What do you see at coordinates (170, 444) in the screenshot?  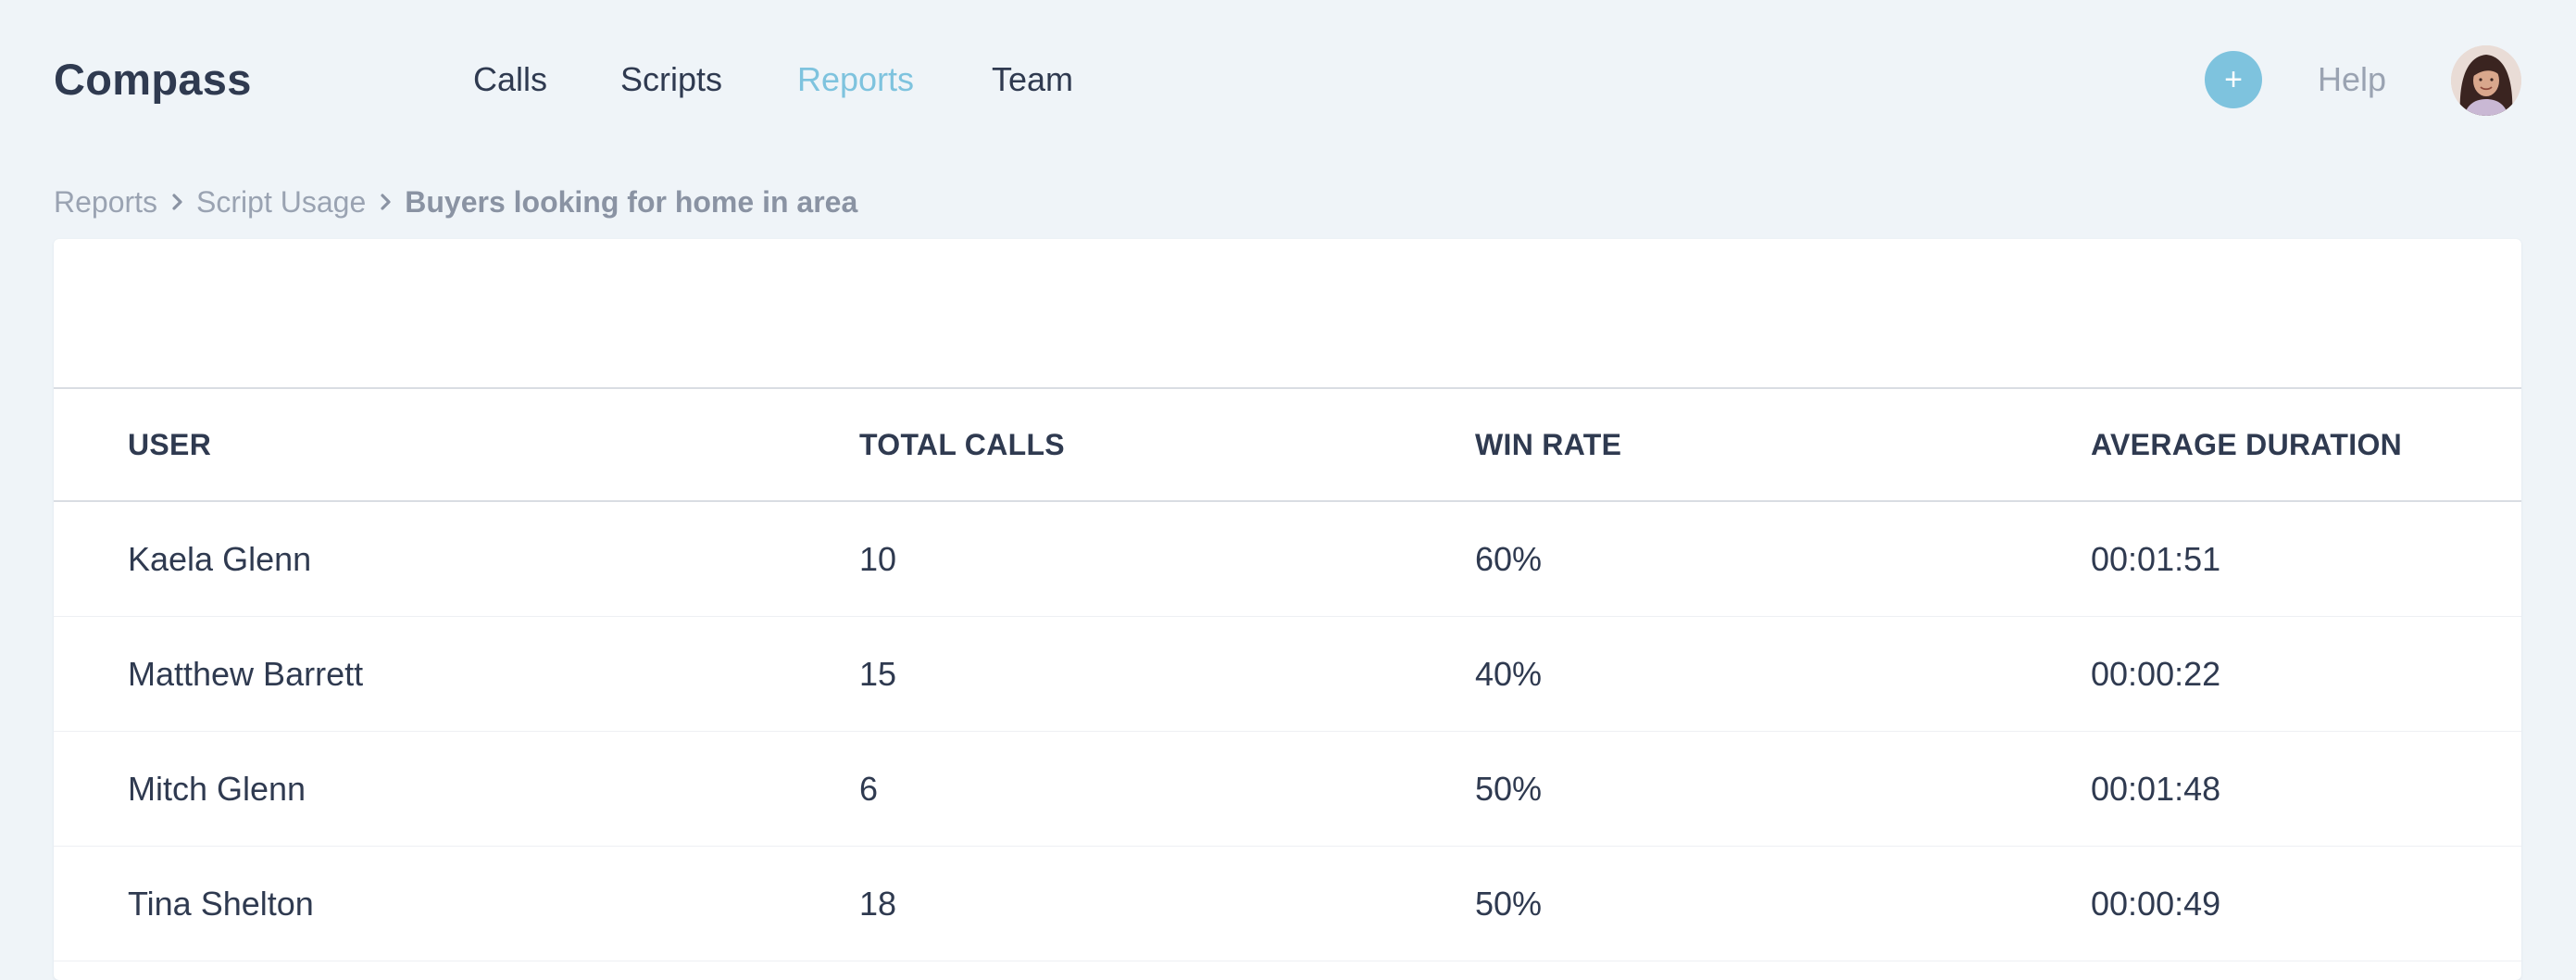 I see `column-header-user: USER` at bounding box center [170, 444].